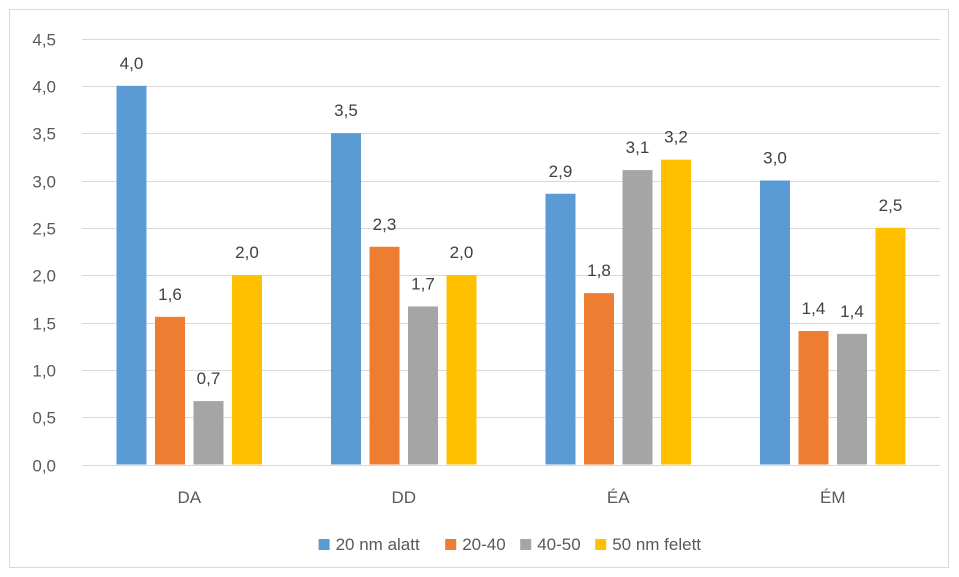 This screenshot has width=959, height=577. Describe the element at coordinates (403, 497) in the screenshot. I see `x-tick-label: DD` at that location.